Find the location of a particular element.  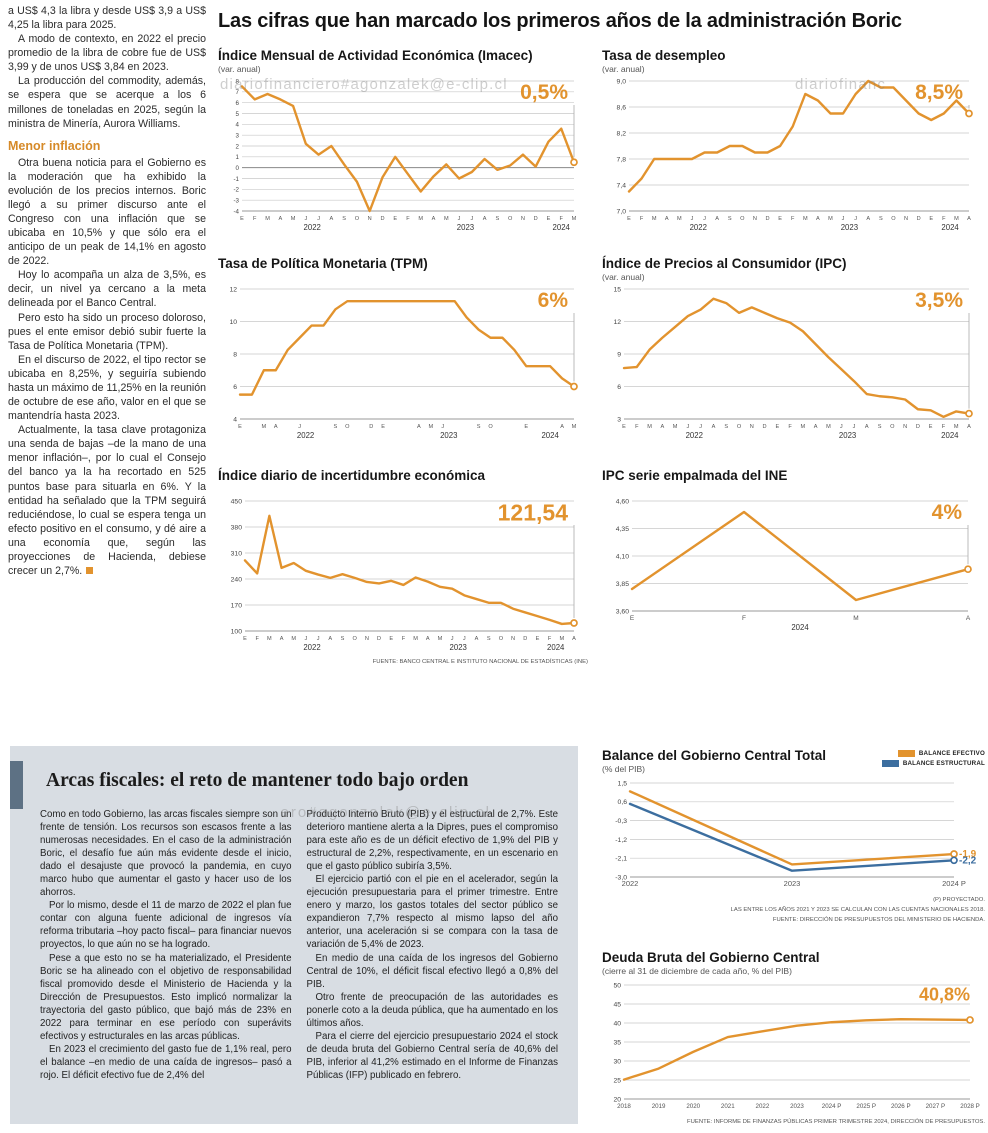

svg-text: 3,5% is located at coordinates (939, 300).